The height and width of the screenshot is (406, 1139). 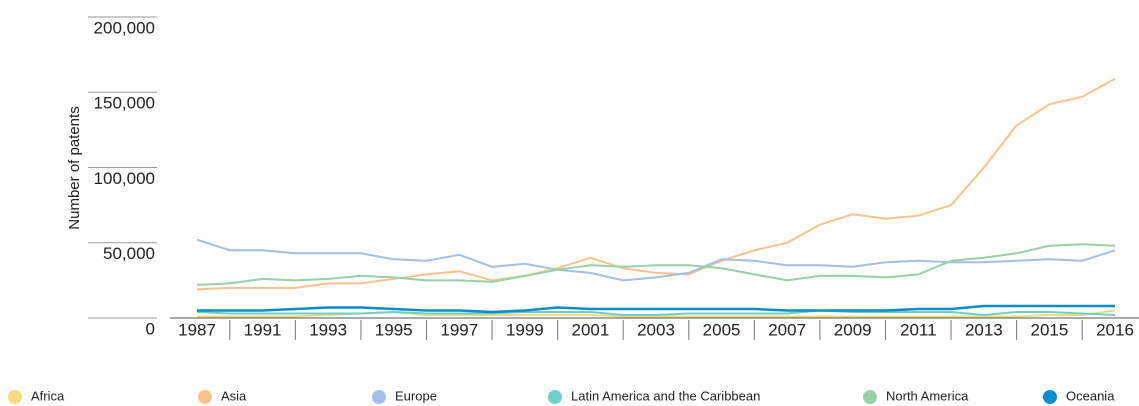 What do you see at coordinates (129, 253) in the screenshot?
I see `y-tick-label: 50,000` at bounding box center [129, 253].